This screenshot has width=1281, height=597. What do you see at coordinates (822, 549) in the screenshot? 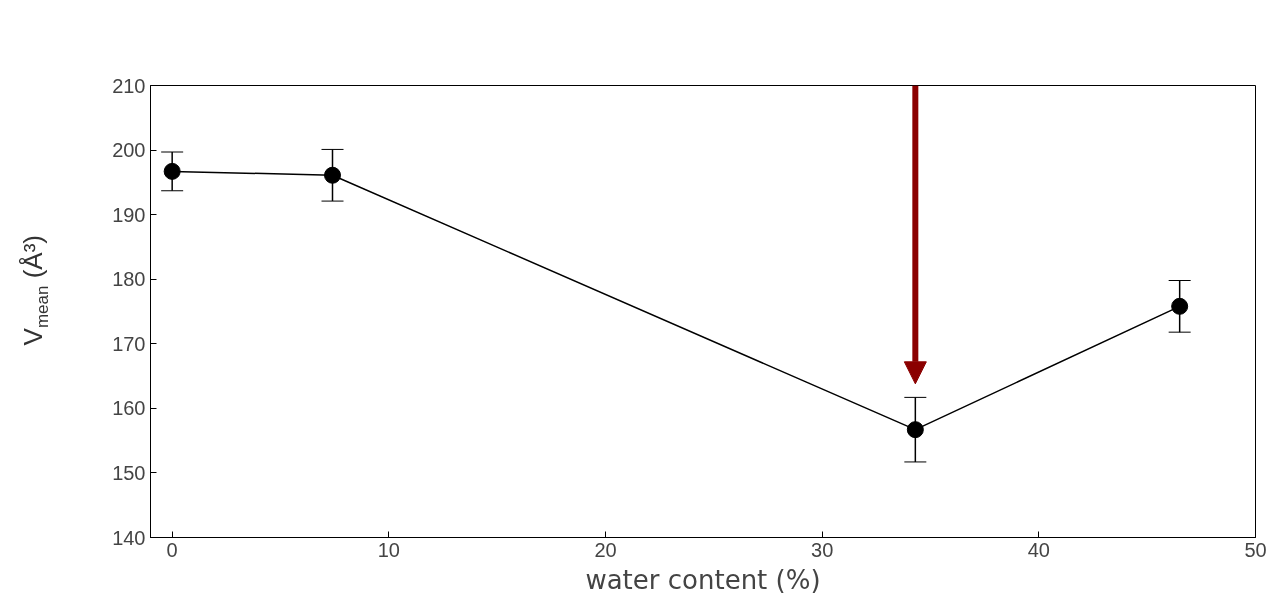
I see `x-tick-label: 30` at bounding box center [822, 549].